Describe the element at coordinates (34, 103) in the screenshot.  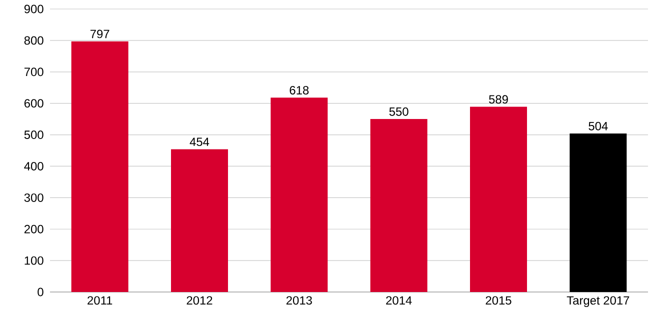
I see `y-tick-label: 600` at that location.